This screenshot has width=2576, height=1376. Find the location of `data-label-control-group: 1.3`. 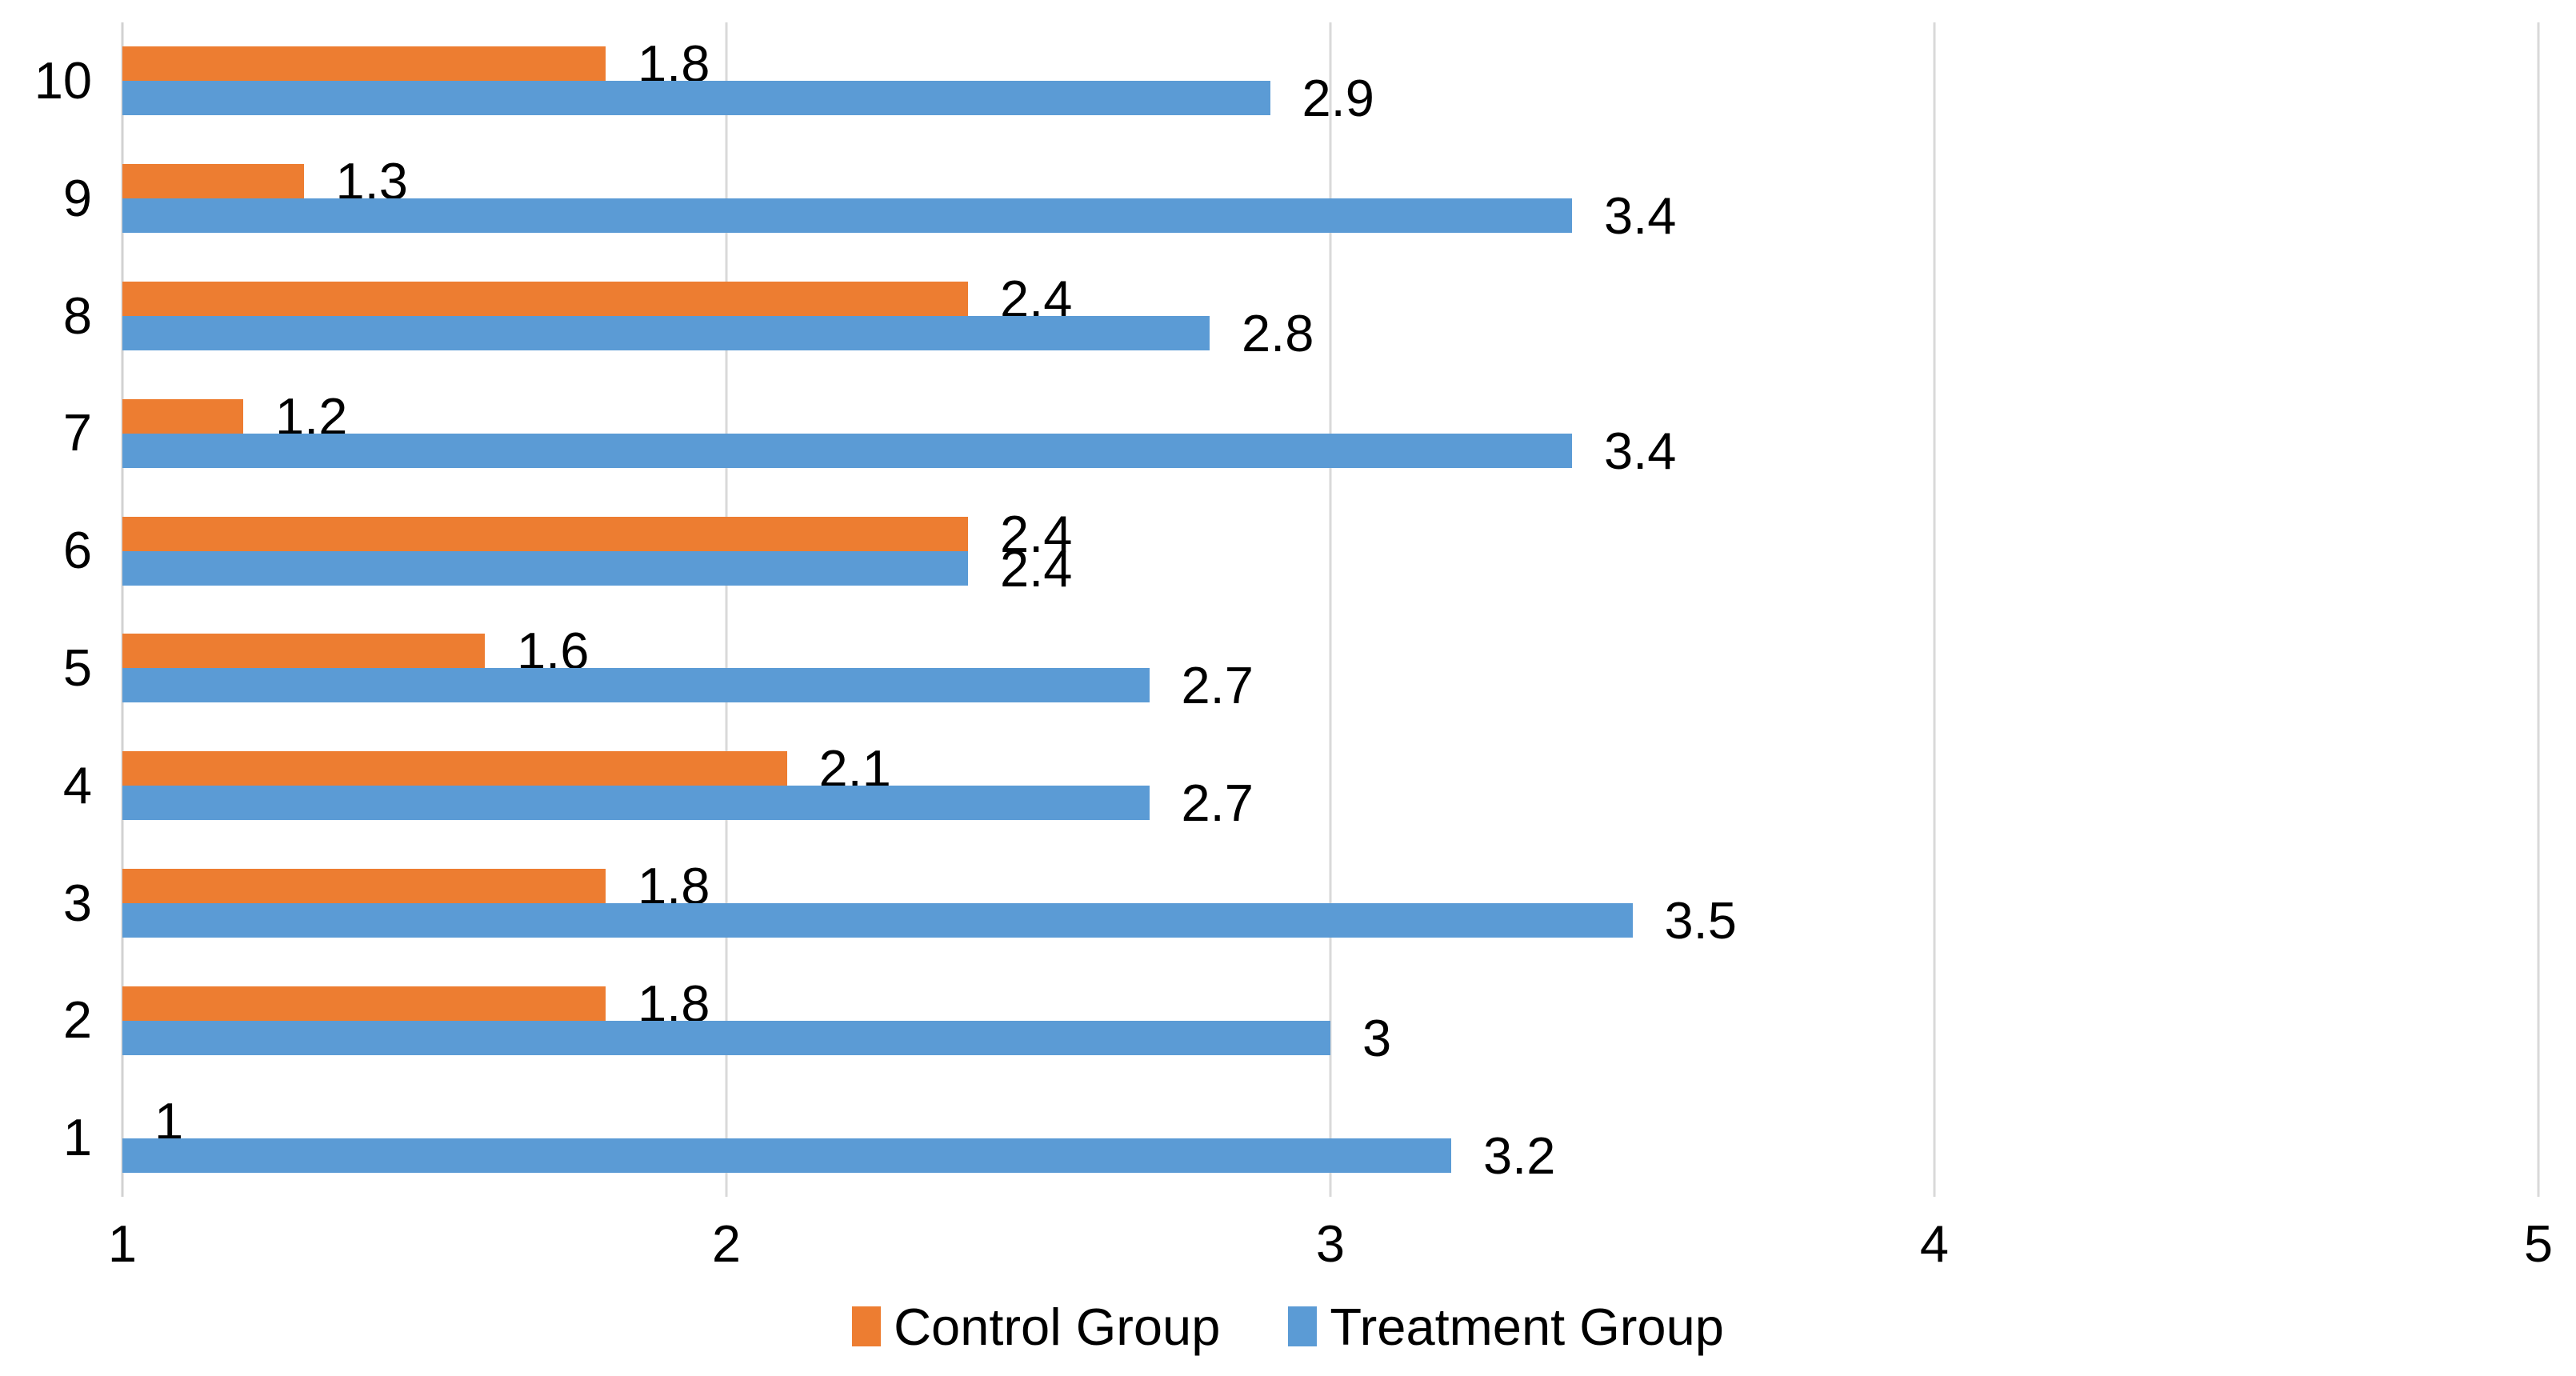

data-label-control-group: 1.3 is located at coordinates (371, 181).